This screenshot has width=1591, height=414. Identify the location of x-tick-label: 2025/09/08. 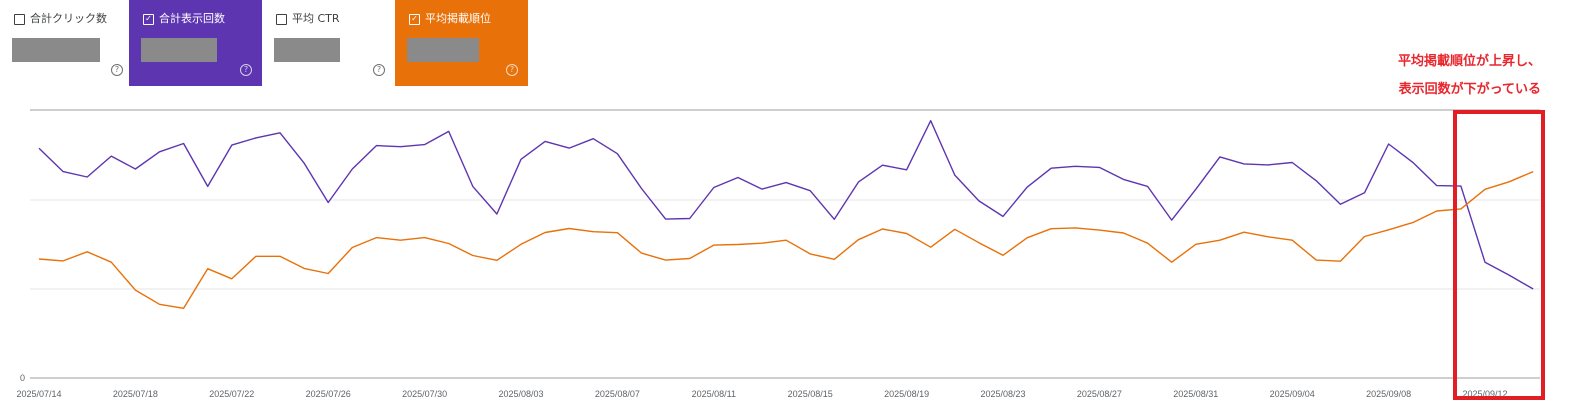
(1388, 394).